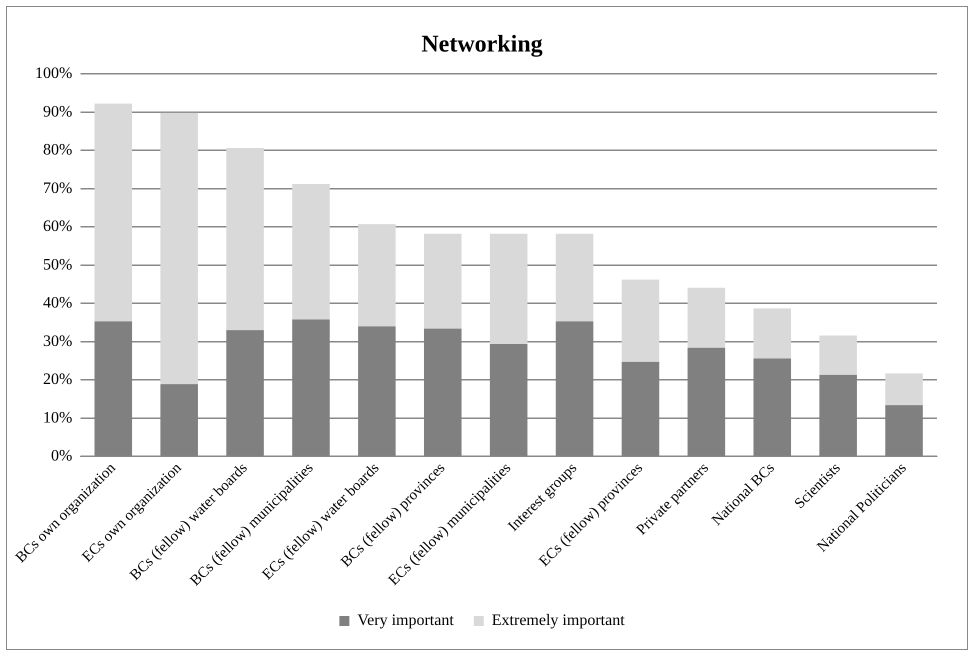 The image size is (976, 658). Describe the element at coordinates (559, 621) in the screenshot. I see `legend-label: Extremely important` at that location.